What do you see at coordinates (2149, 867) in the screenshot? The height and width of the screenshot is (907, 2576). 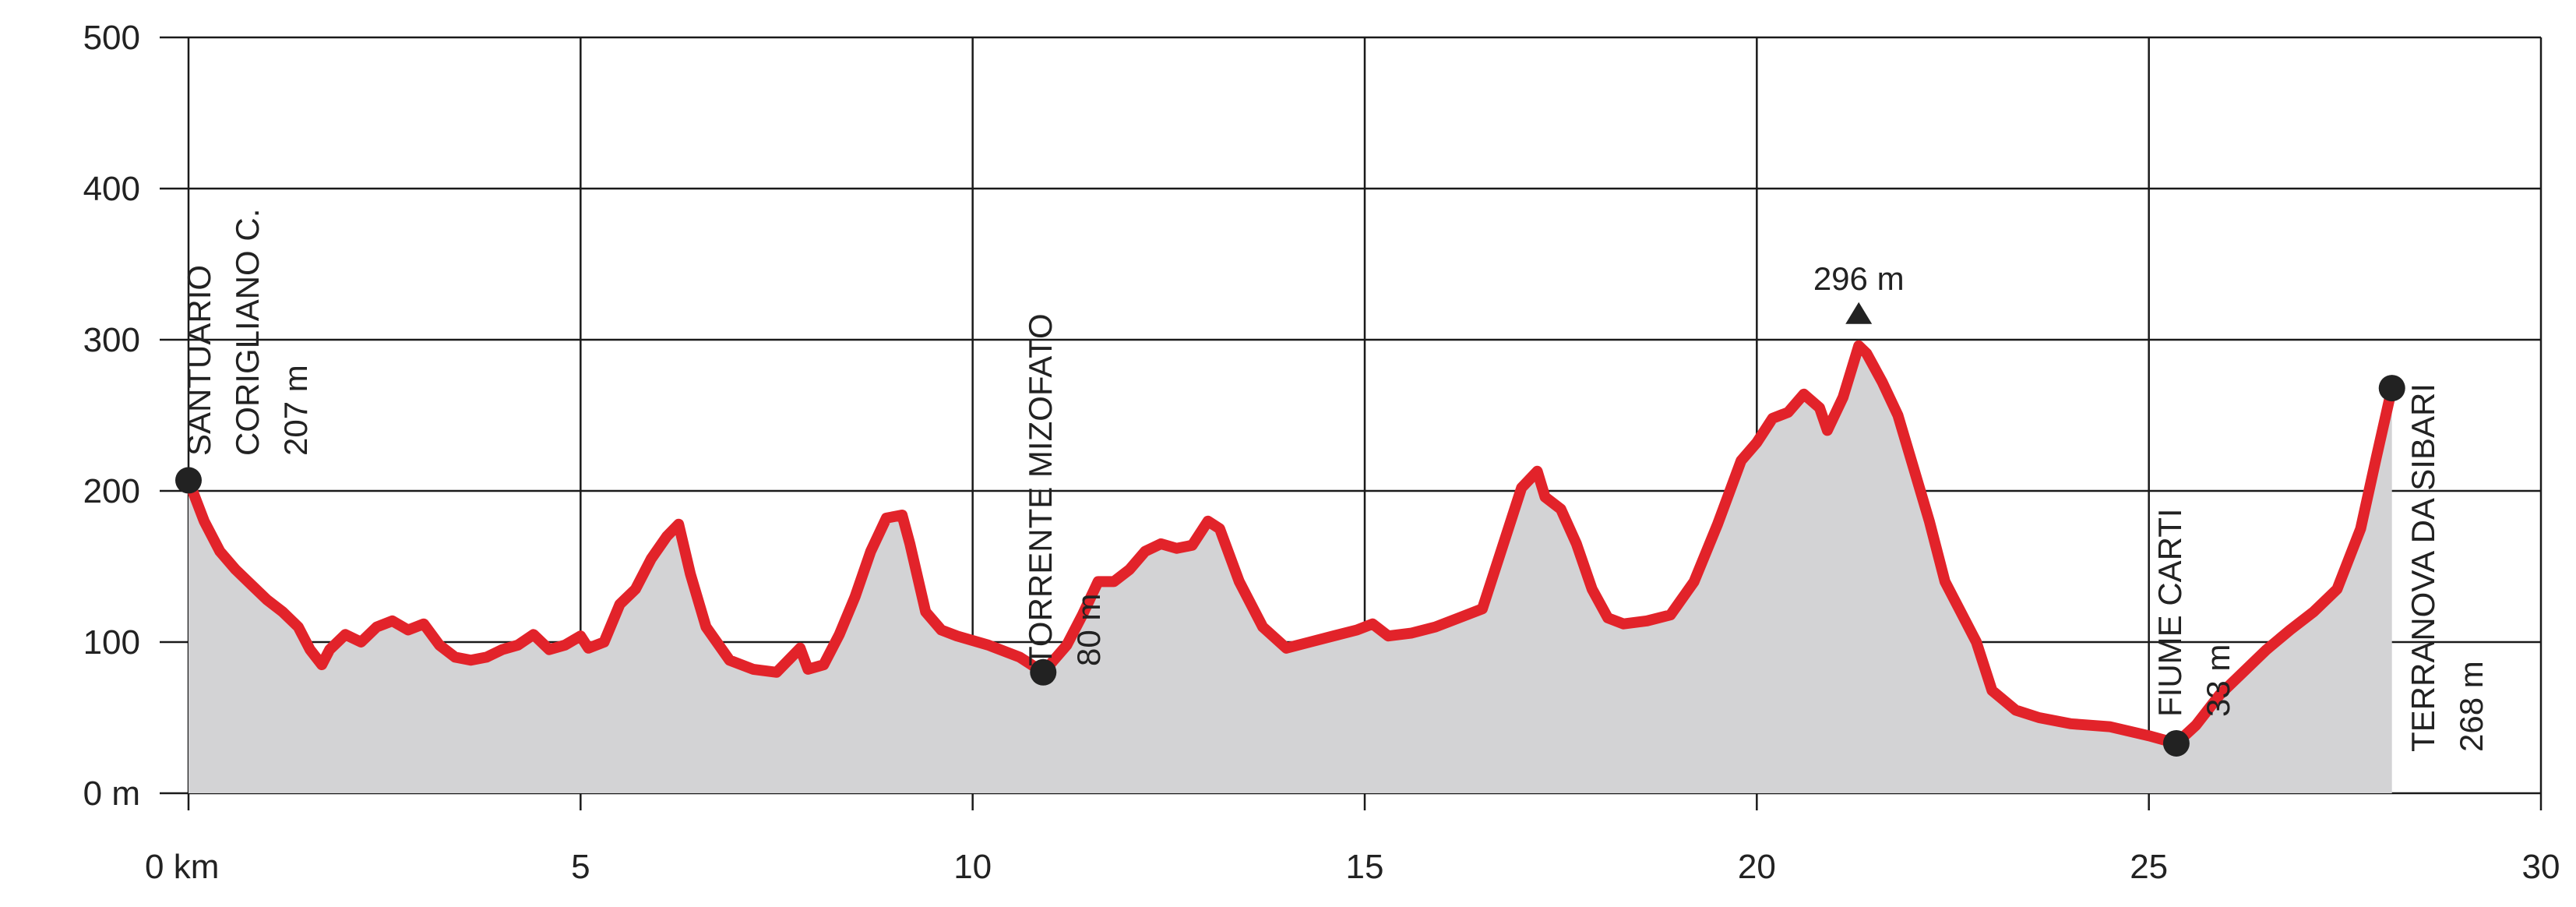 I see `x-tick-label: 25` at bounding box center [2149, 867].